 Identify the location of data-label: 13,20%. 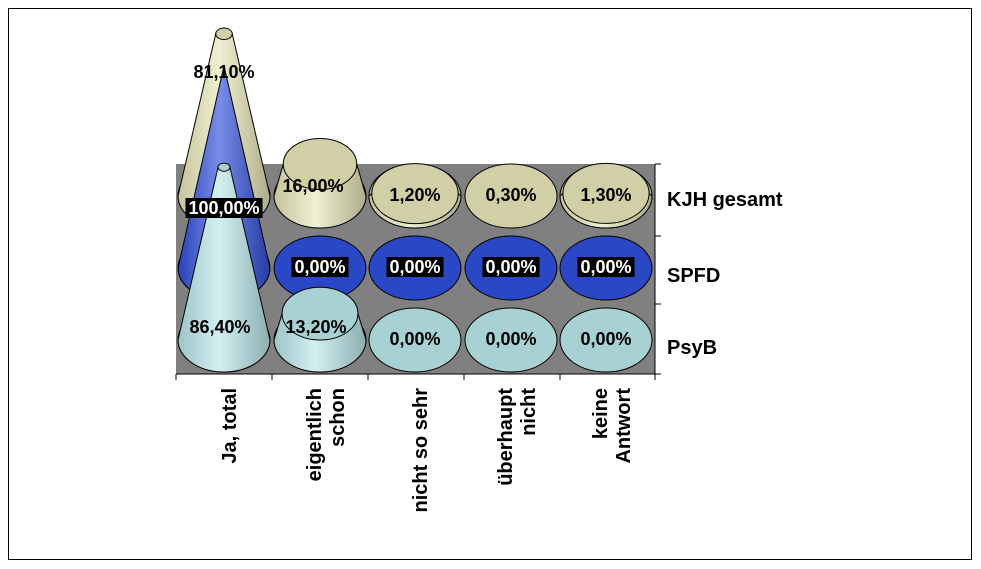
(315, 327).